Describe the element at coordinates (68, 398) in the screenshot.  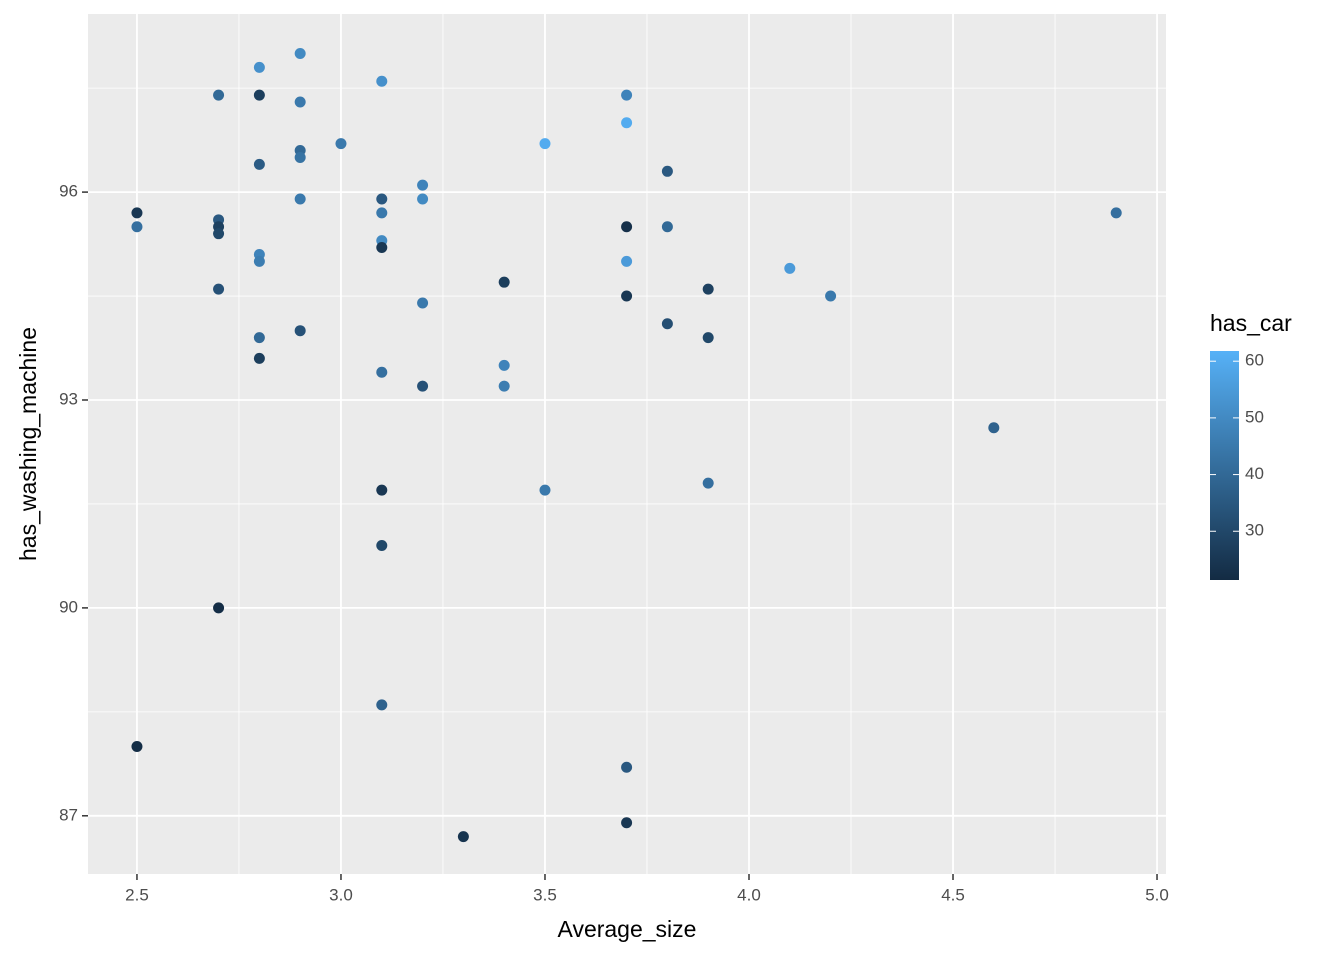
I see `y-tick-label: 93` at that location.